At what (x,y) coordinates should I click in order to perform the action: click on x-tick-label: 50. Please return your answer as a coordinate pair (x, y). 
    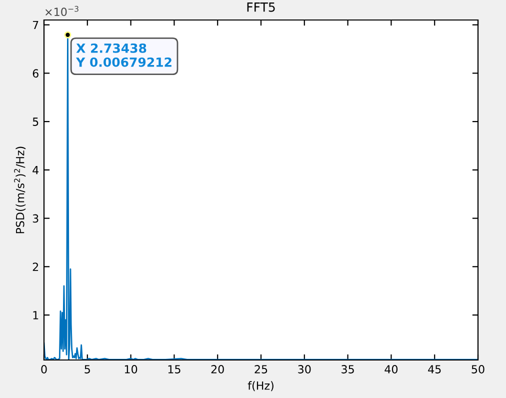
    Looking at the image, I should click on (478, 369).